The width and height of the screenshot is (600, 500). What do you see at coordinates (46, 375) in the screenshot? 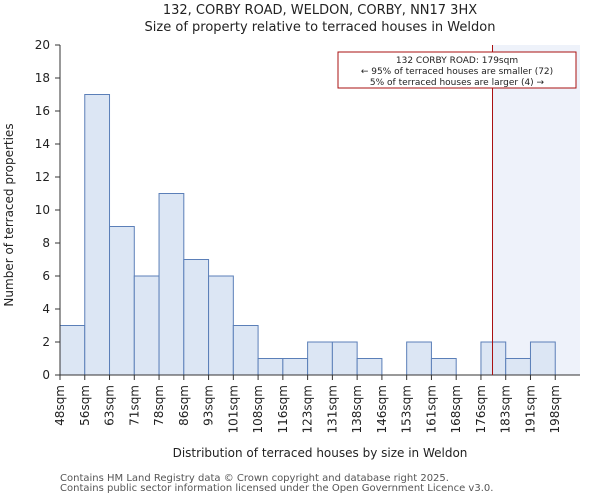
I see `y-tick-label: 0` at bounding box center [46, 375].